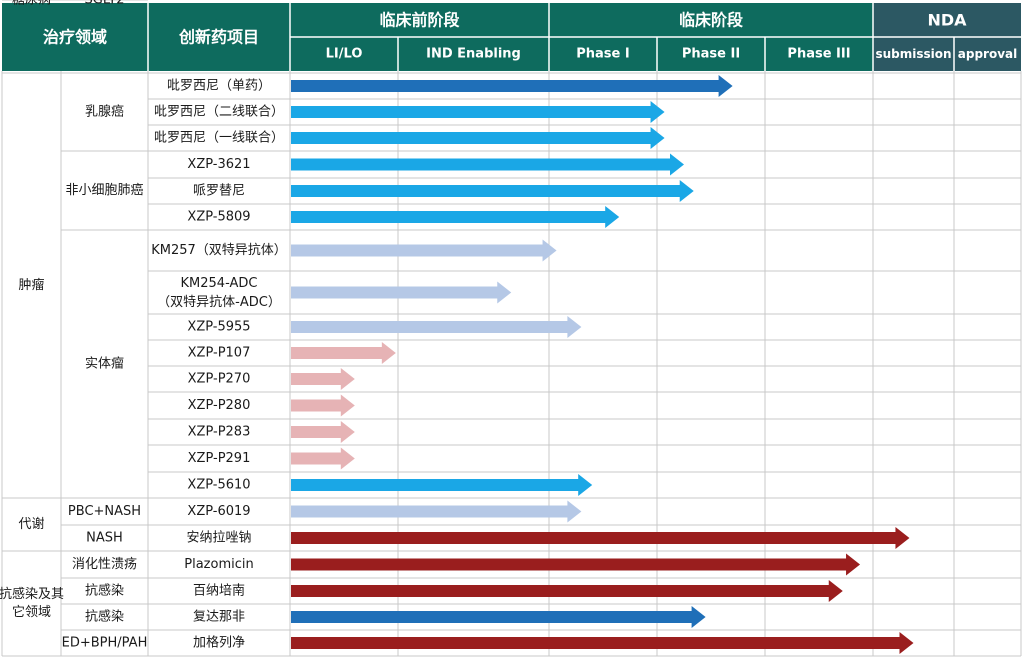  What do you see at coordinates (105, 643) in the screenshot?
I see `indication-label: ED+BPH/PAH` at bounding box center [105, 643].